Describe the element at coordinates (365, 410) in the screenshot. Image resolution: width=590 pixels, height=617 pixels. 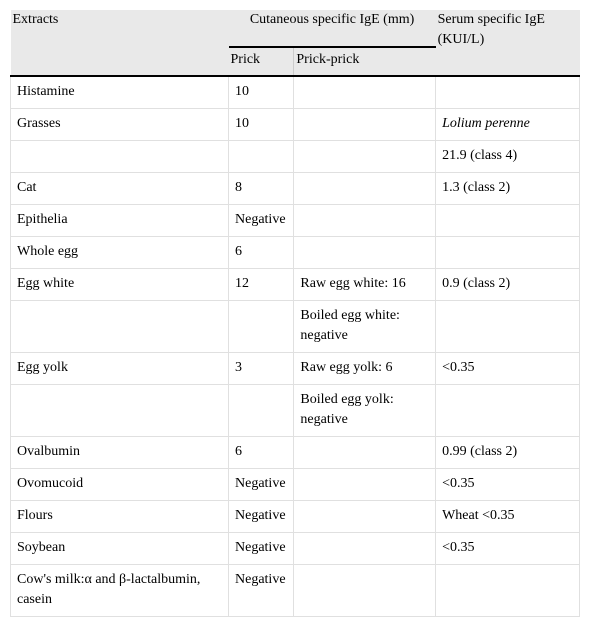
I see `table-cell: Boiled egg yolk: negative` at that location.